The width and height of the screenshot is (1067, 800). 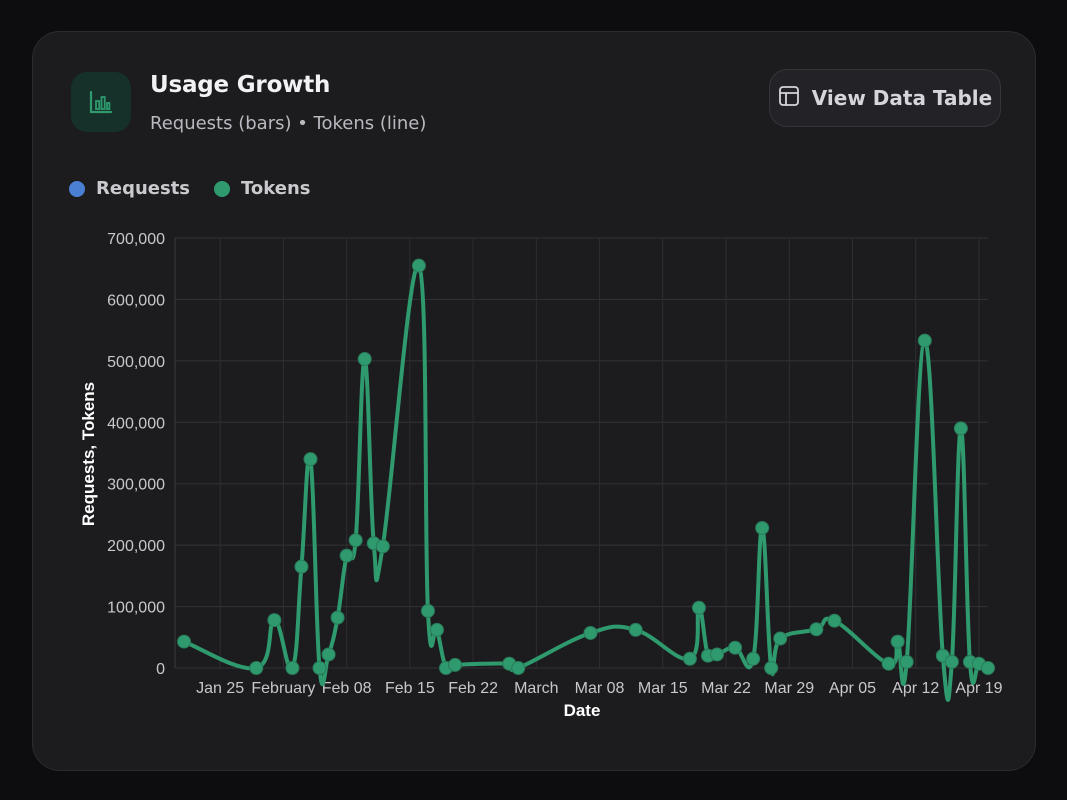 What do you see at coordinates (663, 688) in the screenshot?
I see `x-tick-label: Mar 15` at bounding box center [663, 688].